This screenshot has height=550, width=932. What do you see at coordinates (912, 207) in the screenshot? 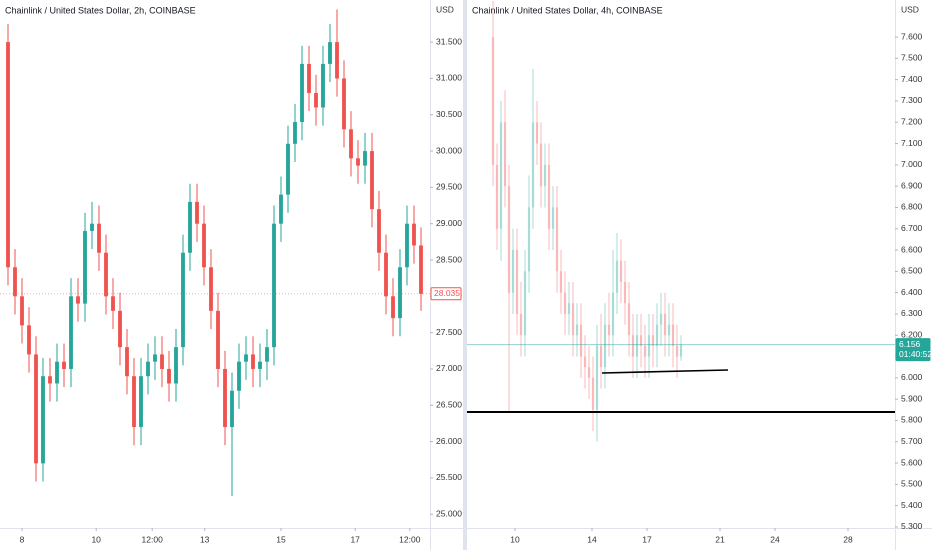
I see `y-tick-label: 6.800` at bounding box center [912, 207].